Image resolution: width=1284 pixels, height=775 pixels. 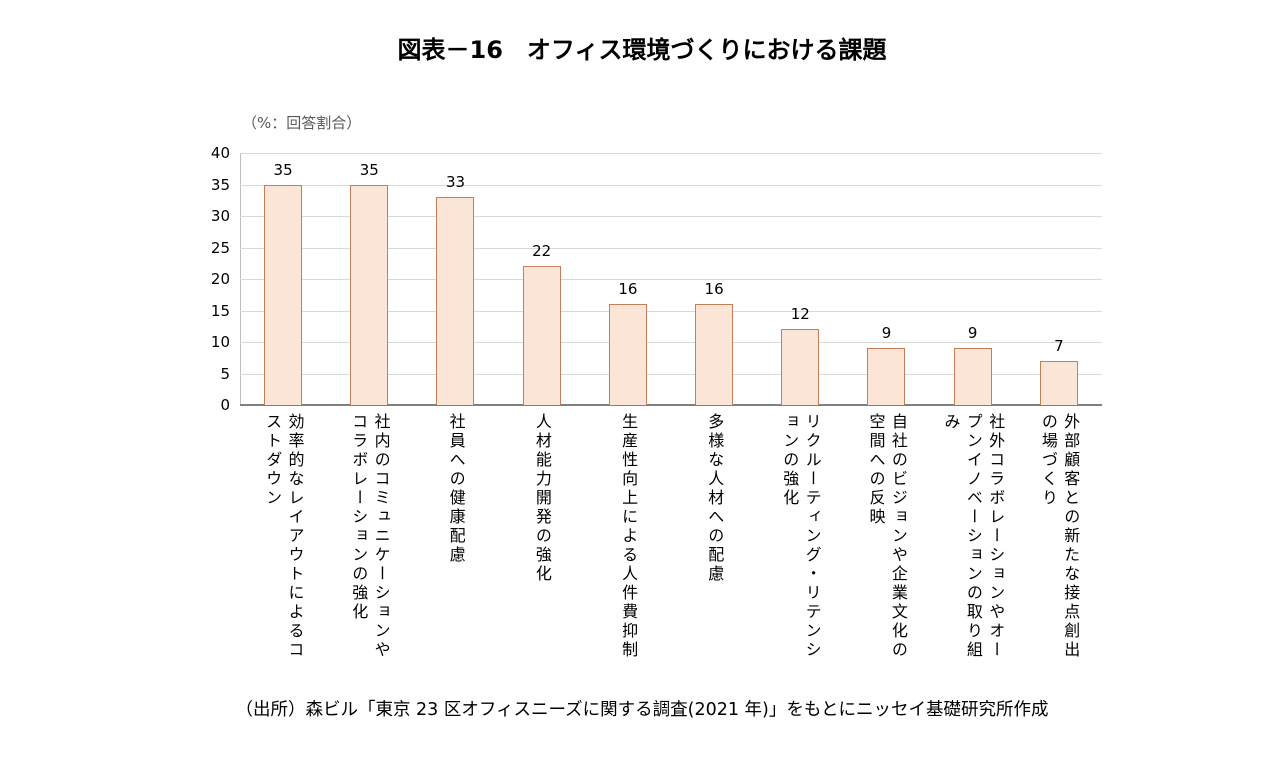 I want to click on category-label: 社内のコミュニケーションやコラボレーションの強化, so click(x=370, y=536).